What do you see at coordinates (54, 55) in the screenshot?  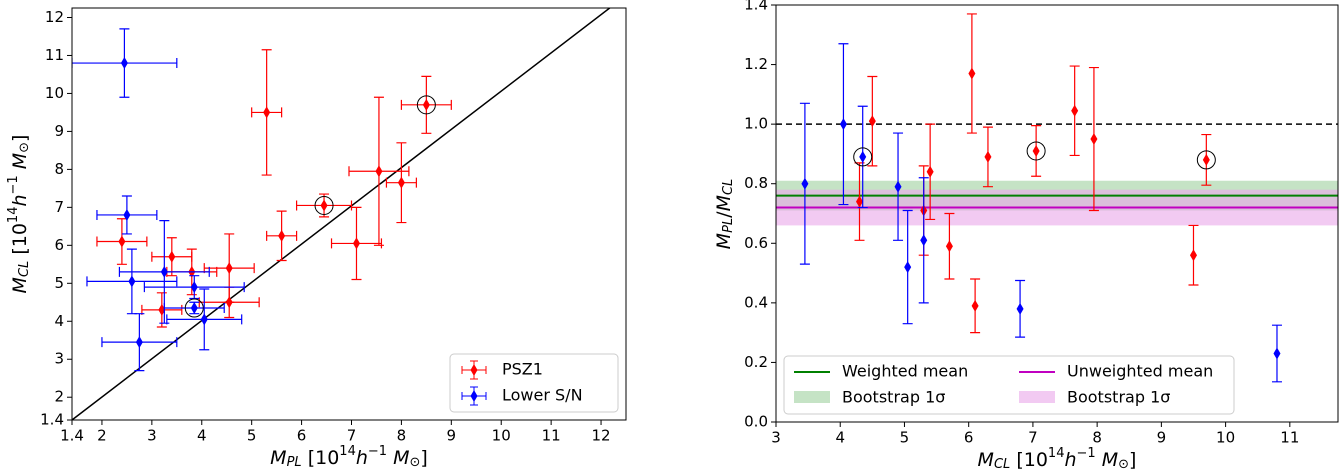 I see `y-tick-label: 11` at bounding box center [54, 55].